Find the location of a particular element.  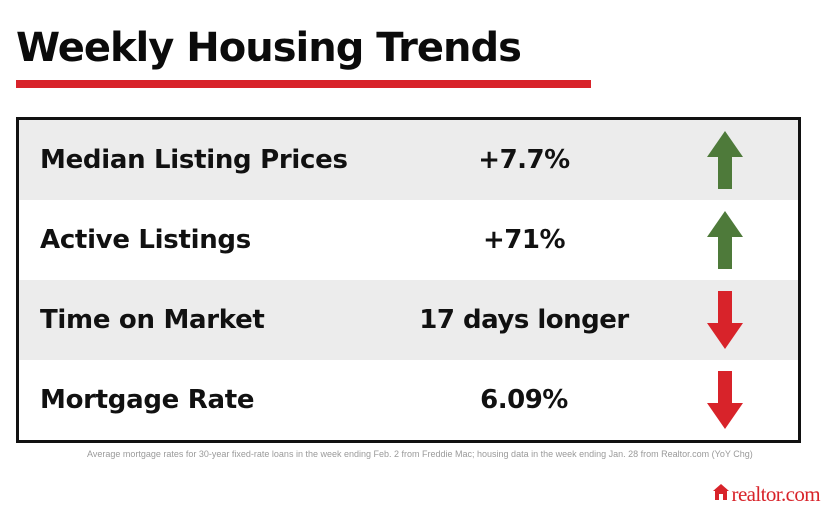

house-logo-icon is located at coordinates (721, 494).